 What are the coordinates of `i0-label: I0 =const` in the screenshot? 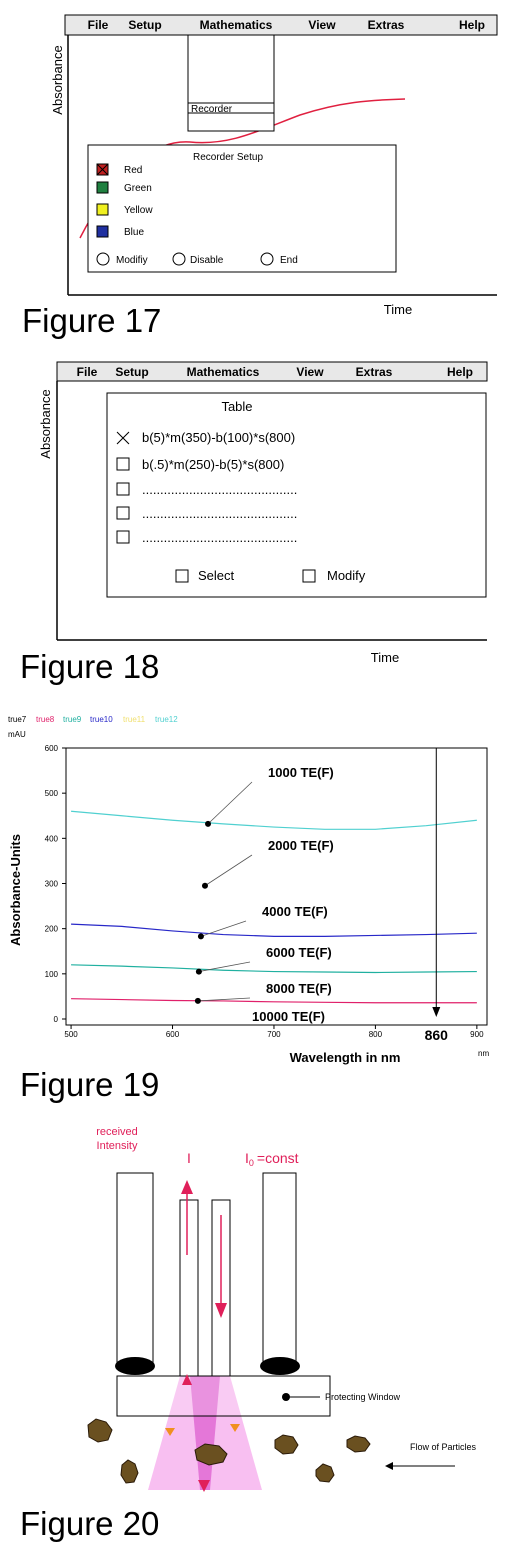 It's located at (272, 1159).